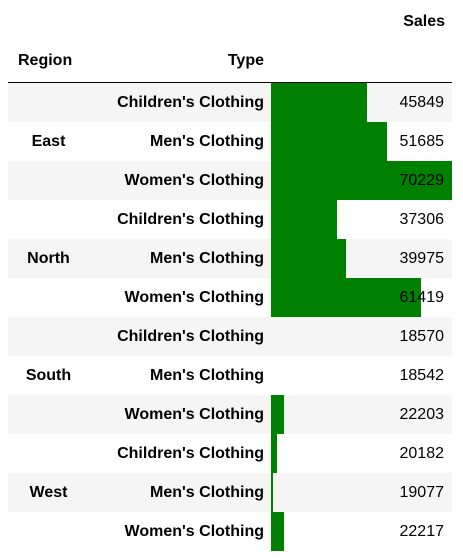  What do you see at coordinates (424, 21) in the screenshot?
I see `sales-column-header: Sales` at bounding box center [424, 21].